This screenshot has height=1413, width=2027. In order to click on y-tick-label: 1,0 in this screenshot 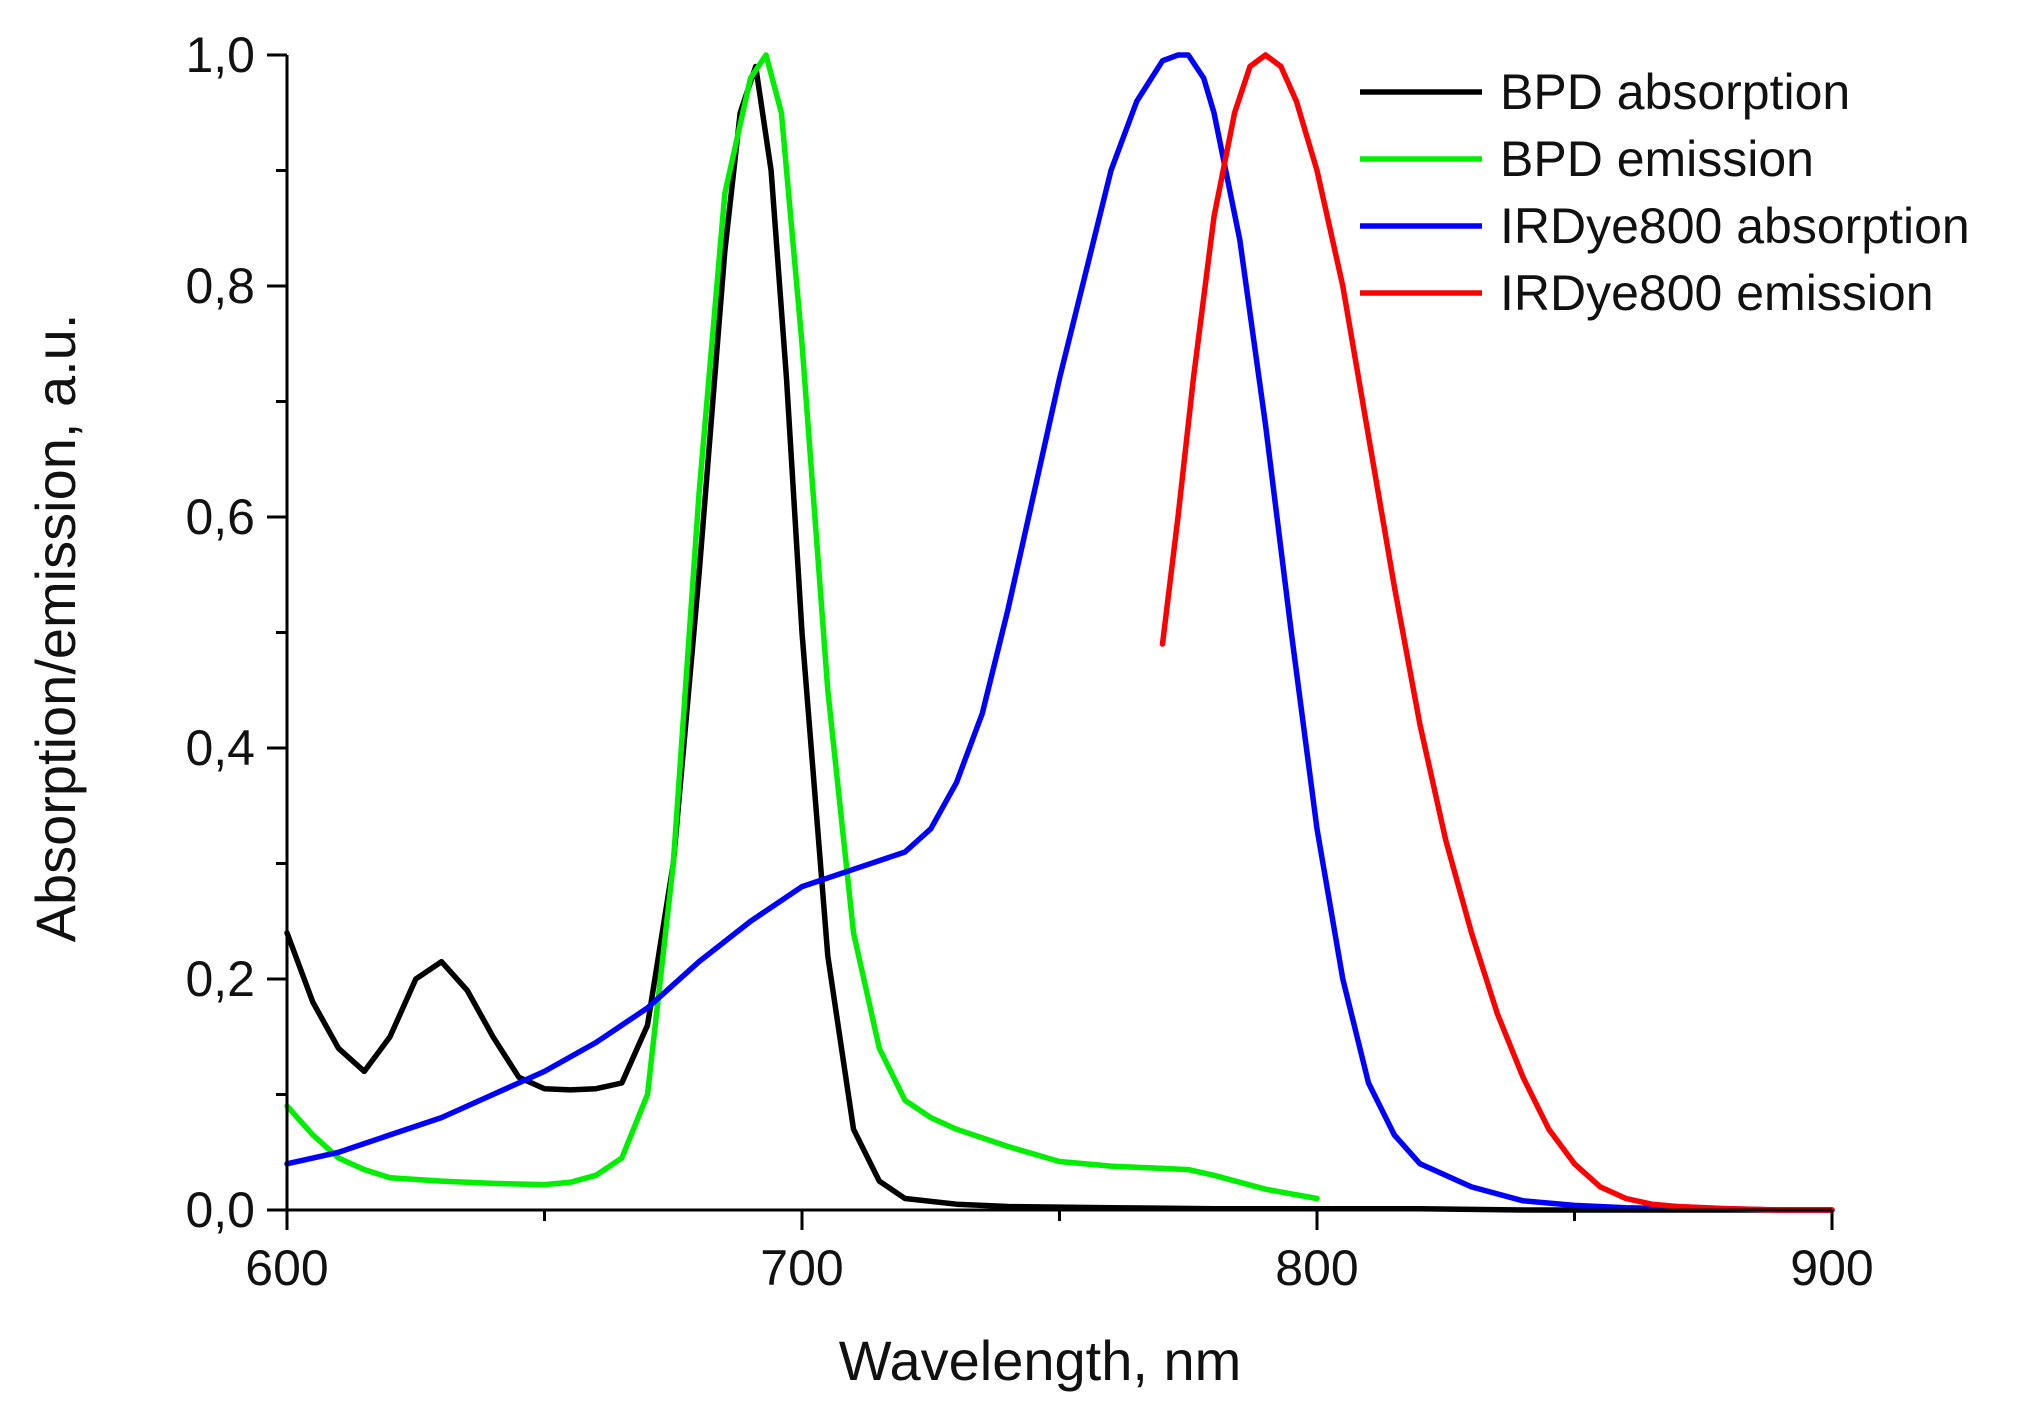, I will do `click(220, 55)`.